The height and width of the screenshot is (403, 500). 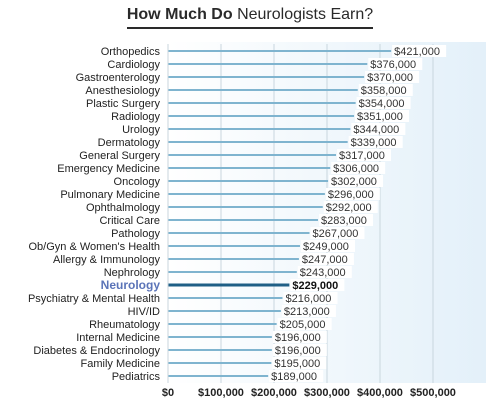 What do you see at coordinates (136, 377) in the screenshot?
I see `category-label: Pediatrics` at bounding box center [136, 377].